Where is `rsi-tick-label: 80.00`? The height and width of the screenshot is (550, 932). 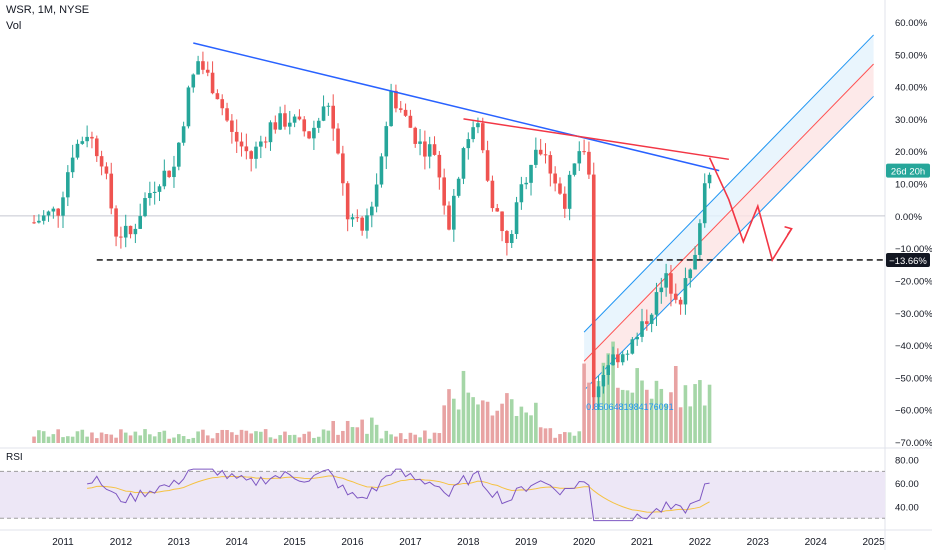
rsi-tick-label: 80.00 is located at coordinates (907, 461).